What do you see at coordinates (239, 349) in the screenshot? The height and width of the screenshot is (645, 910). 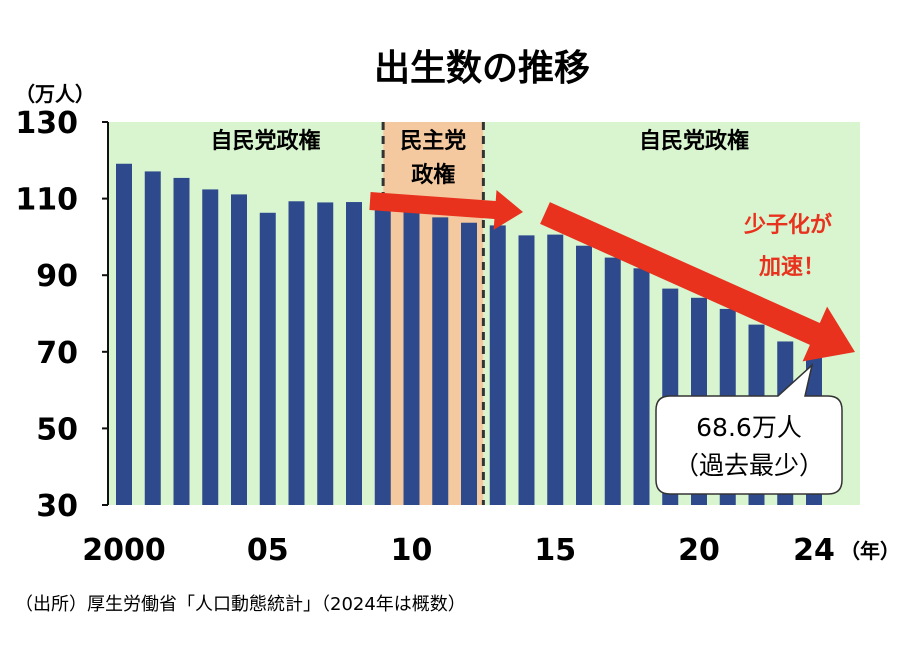 I see `bar-2004` at bounding box center [239, 349].